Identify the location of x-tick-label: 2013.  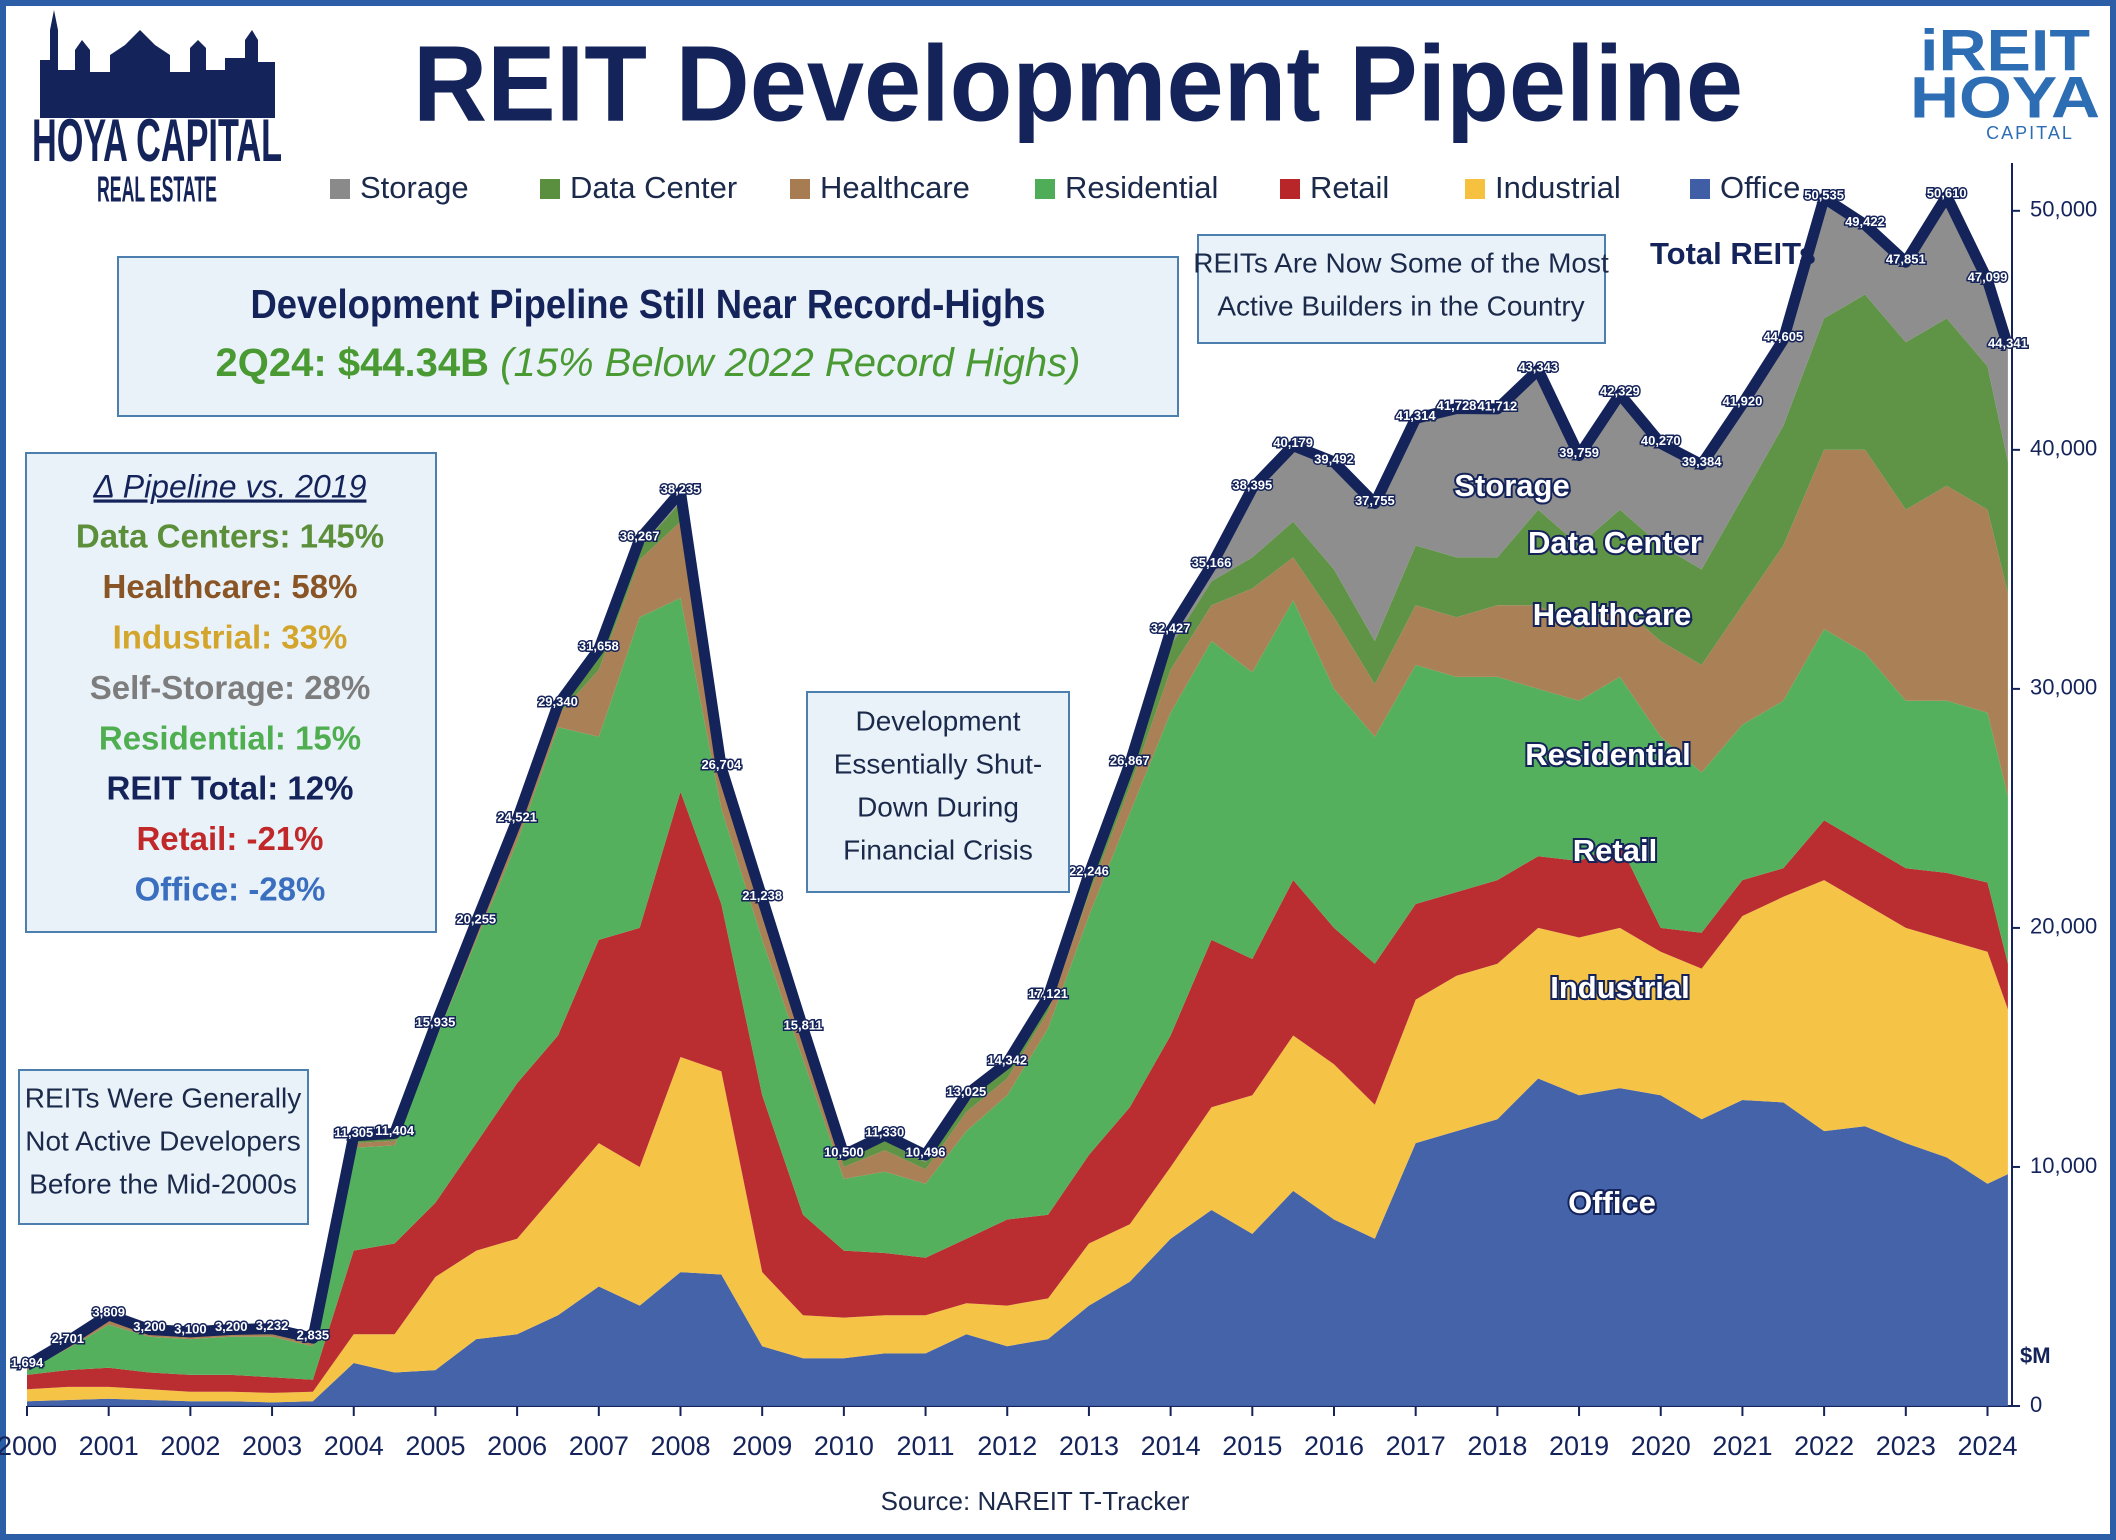
(1089, 1446).